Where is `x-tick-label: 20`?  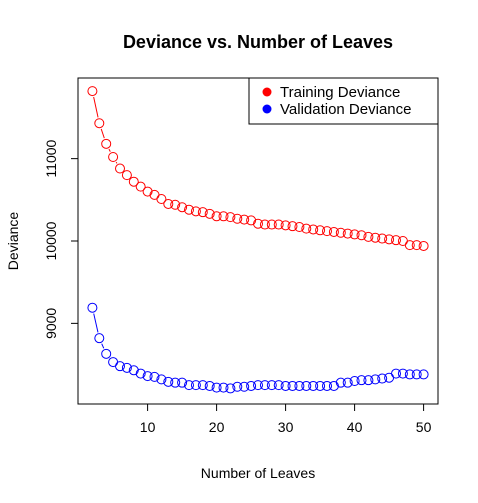 x-tick-label: 20 is located at coordinates (217, 427).